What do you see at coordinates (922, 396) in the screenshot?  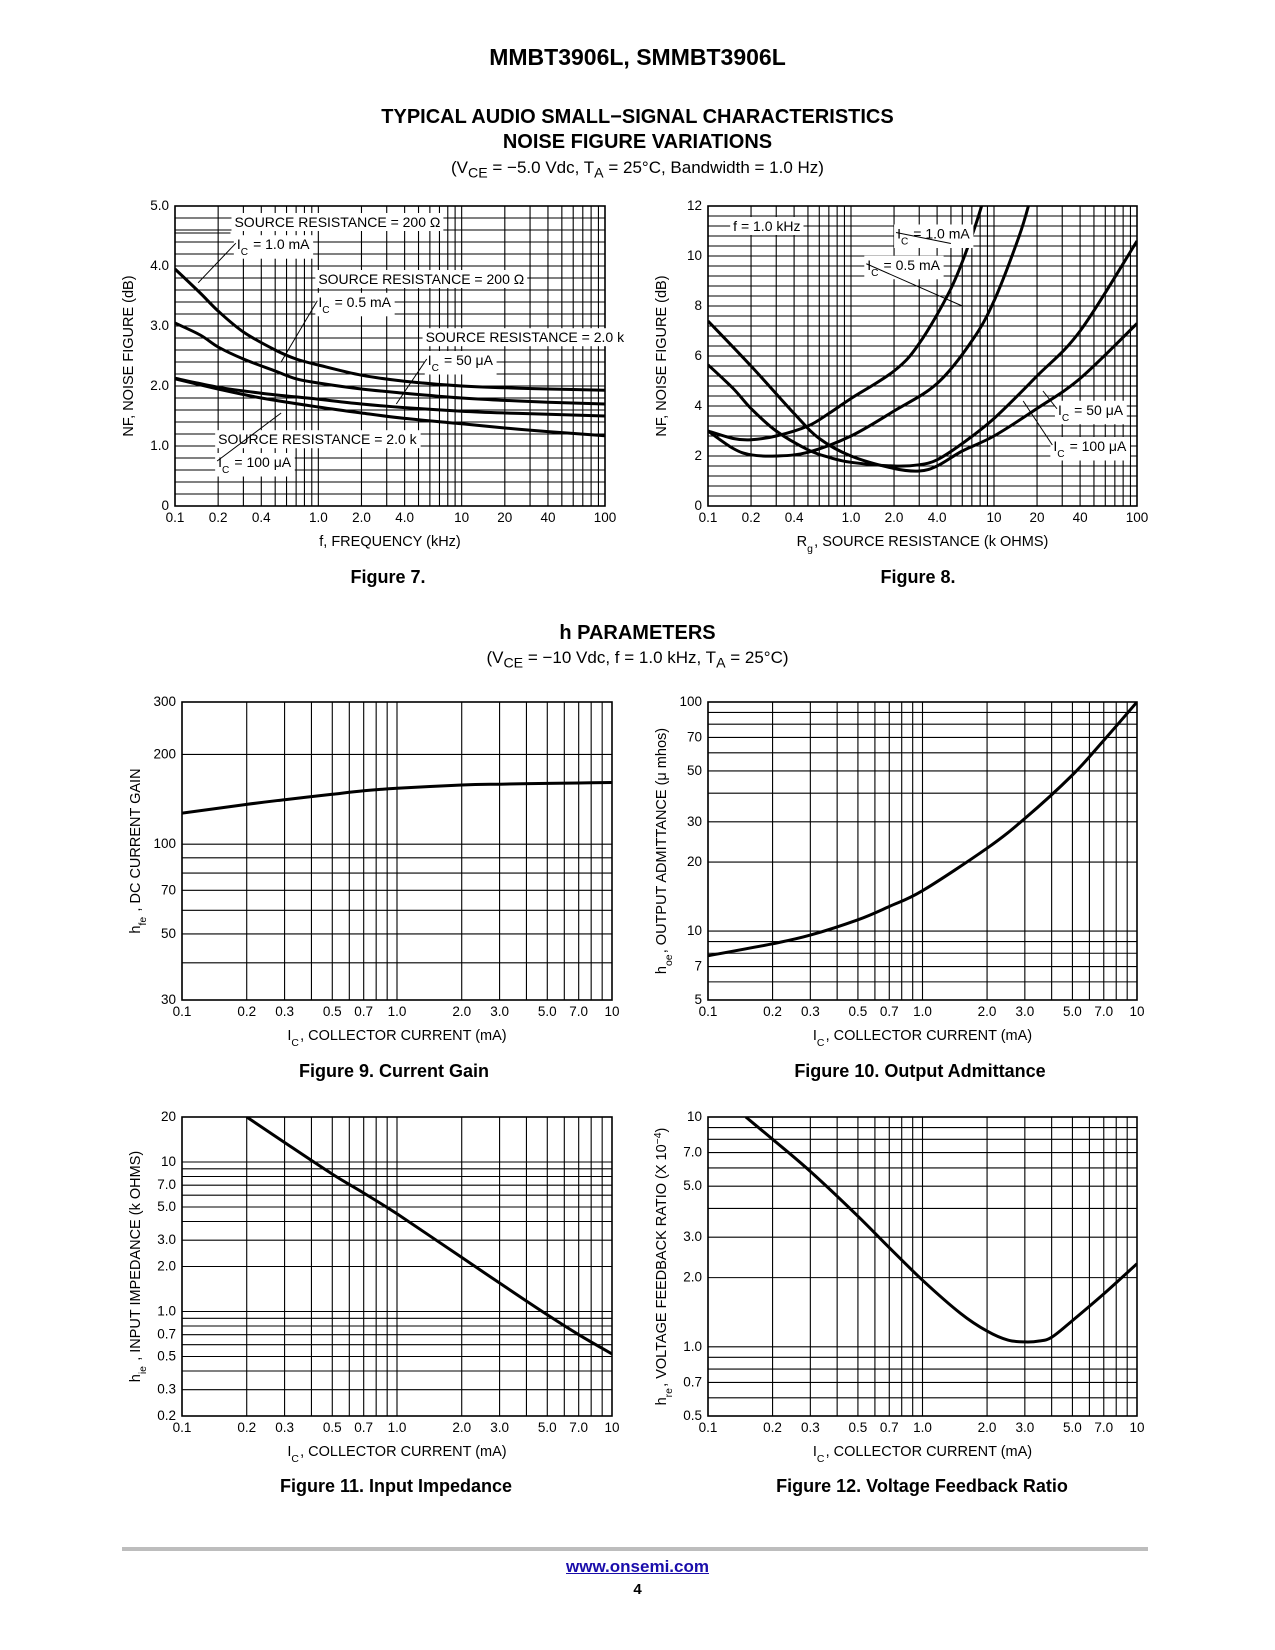 I see `fig8-series-4-line` at bounding box center [922, 396].